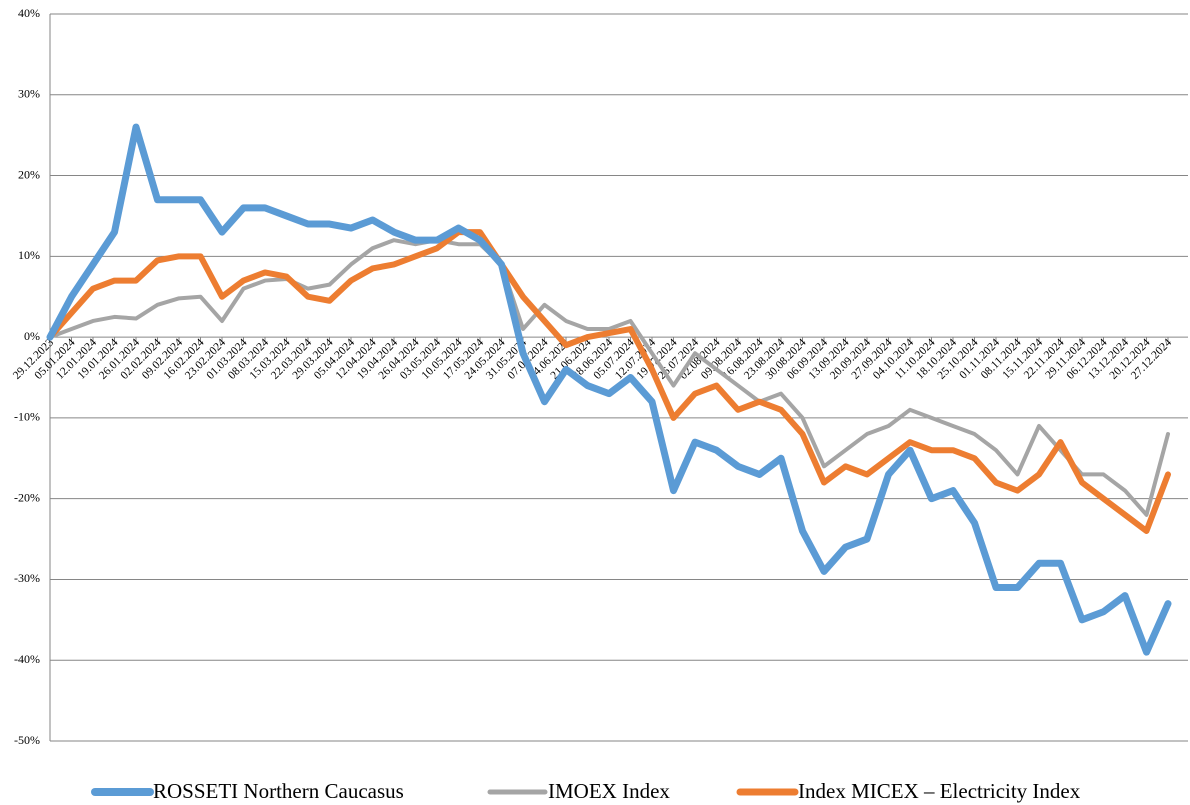 Image resolution: width=1190 pixels, height=805 pixels. What do you see at coordinates (939, 791) in the screenshot?
I see `legend-label: Index MICEX – Electricity Index` at bounding box center [939, 791].